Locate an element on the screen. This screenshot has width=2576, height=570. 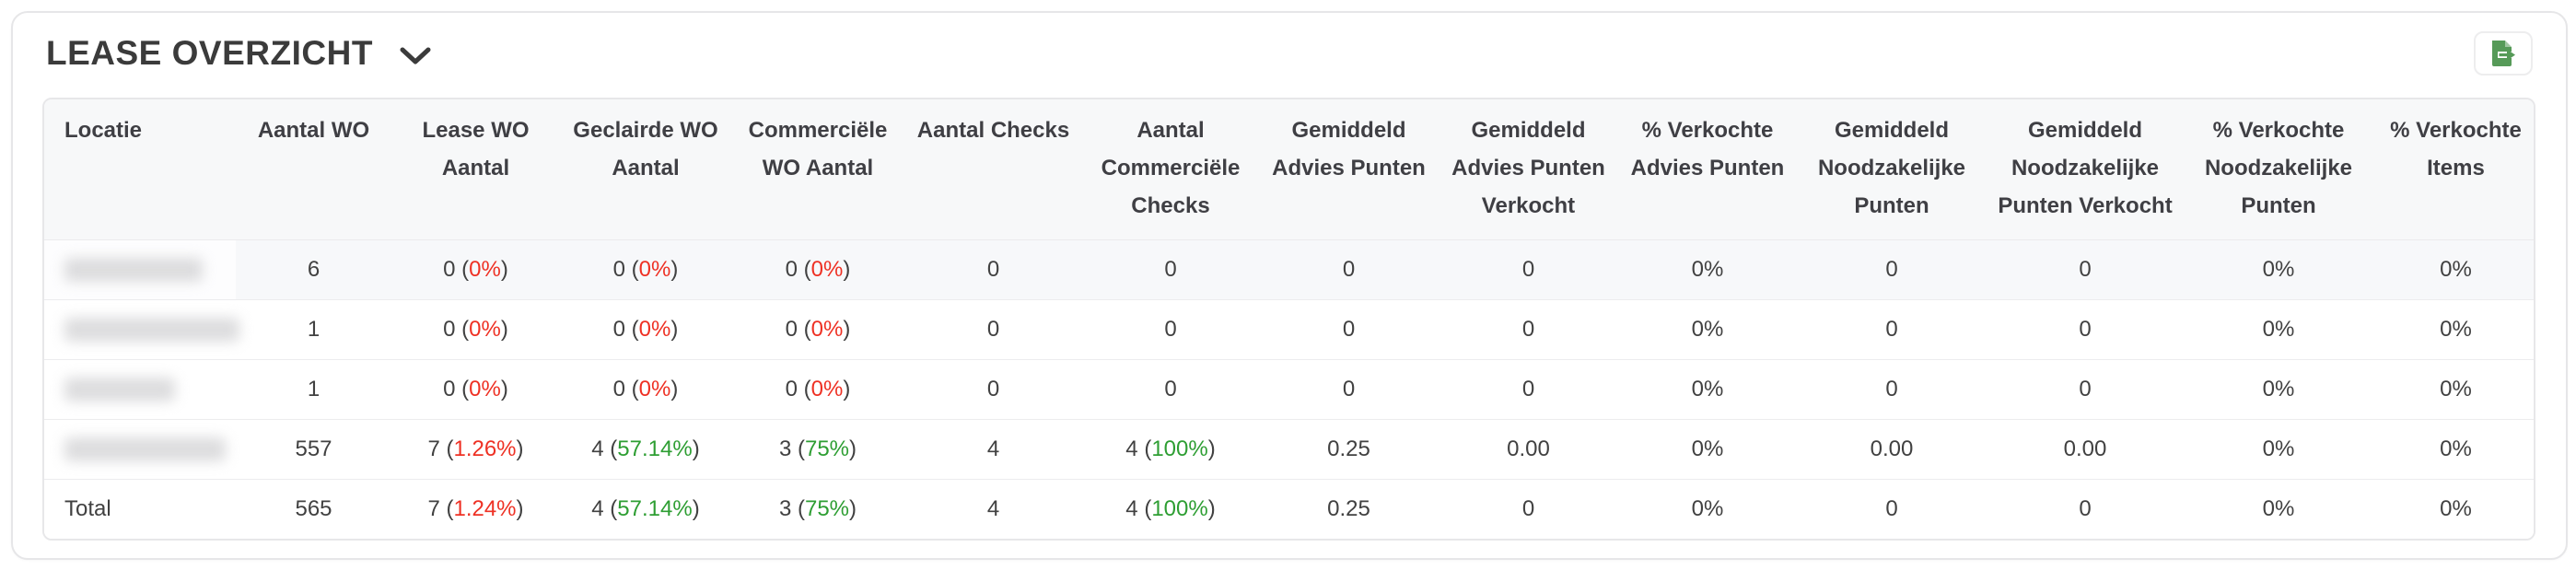
cell-percentage: 1.24% is located at coordinates (485, 509).